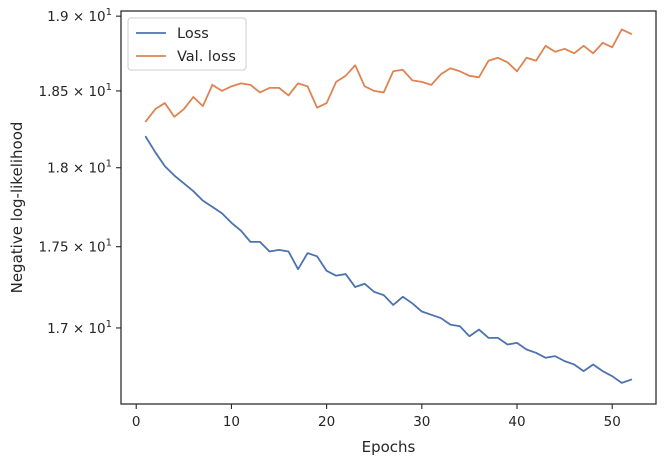 The image size is (666, 464). Describe the element at coordinates (612, 422) in the screenshot. I see `x-tick-label: 50` at that location.